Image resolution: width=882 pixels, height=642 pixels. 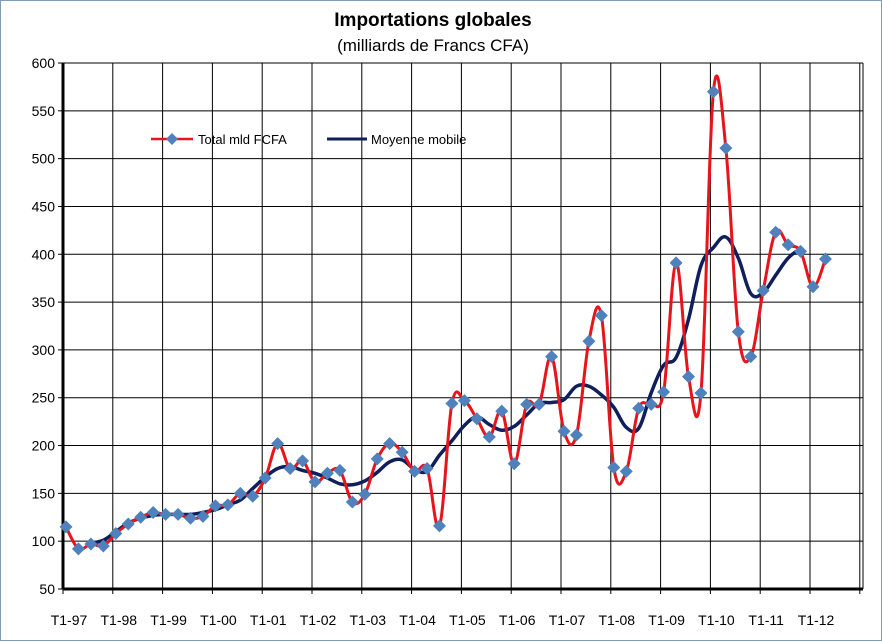 I want to click on x-tick-label: T1-97, so click(x=69, y=620).